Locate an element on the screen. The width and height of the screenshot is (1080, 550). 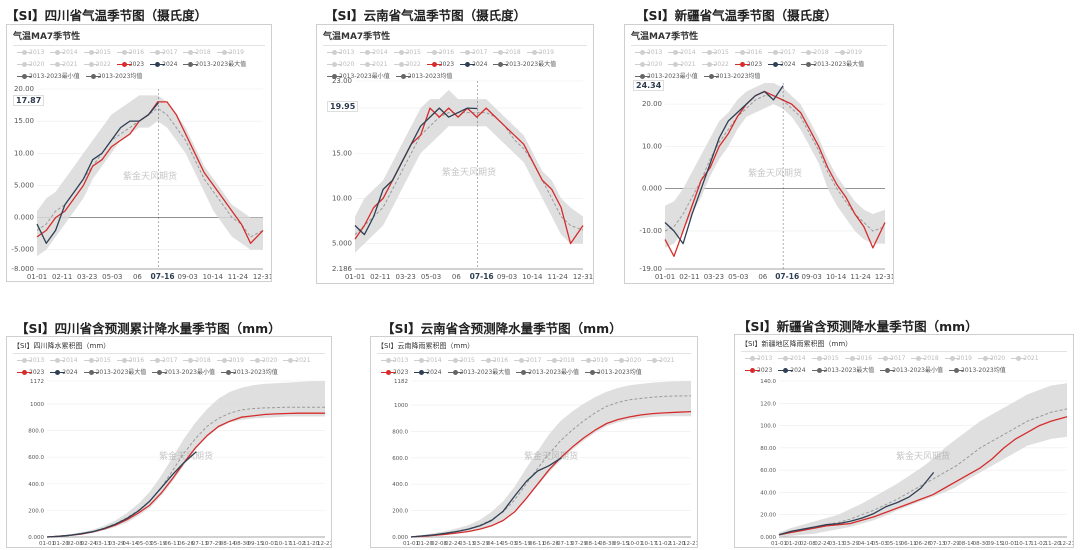
y-tick-label: -8.000 is located at coordinates (22, 269).